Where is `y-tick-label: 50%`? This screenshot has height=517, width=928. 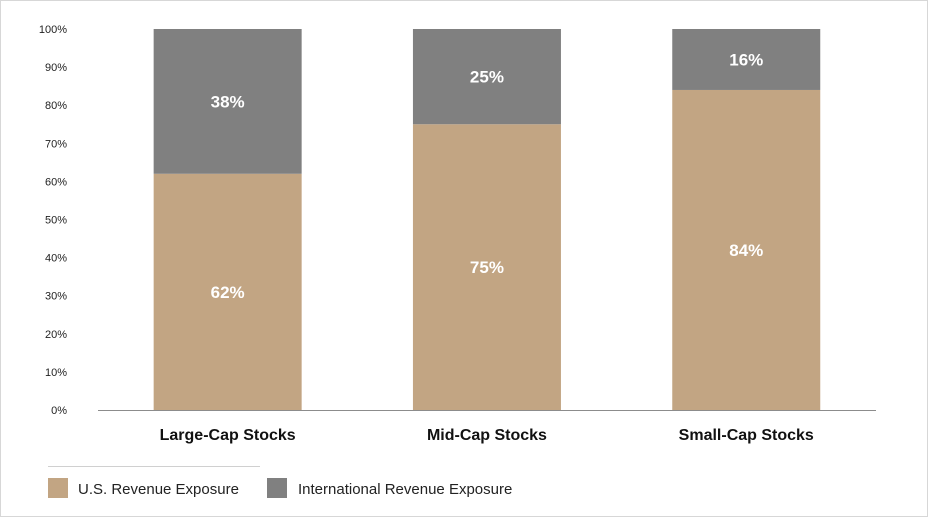
y-tick-label: 50% is located at coordinates (56, 221).